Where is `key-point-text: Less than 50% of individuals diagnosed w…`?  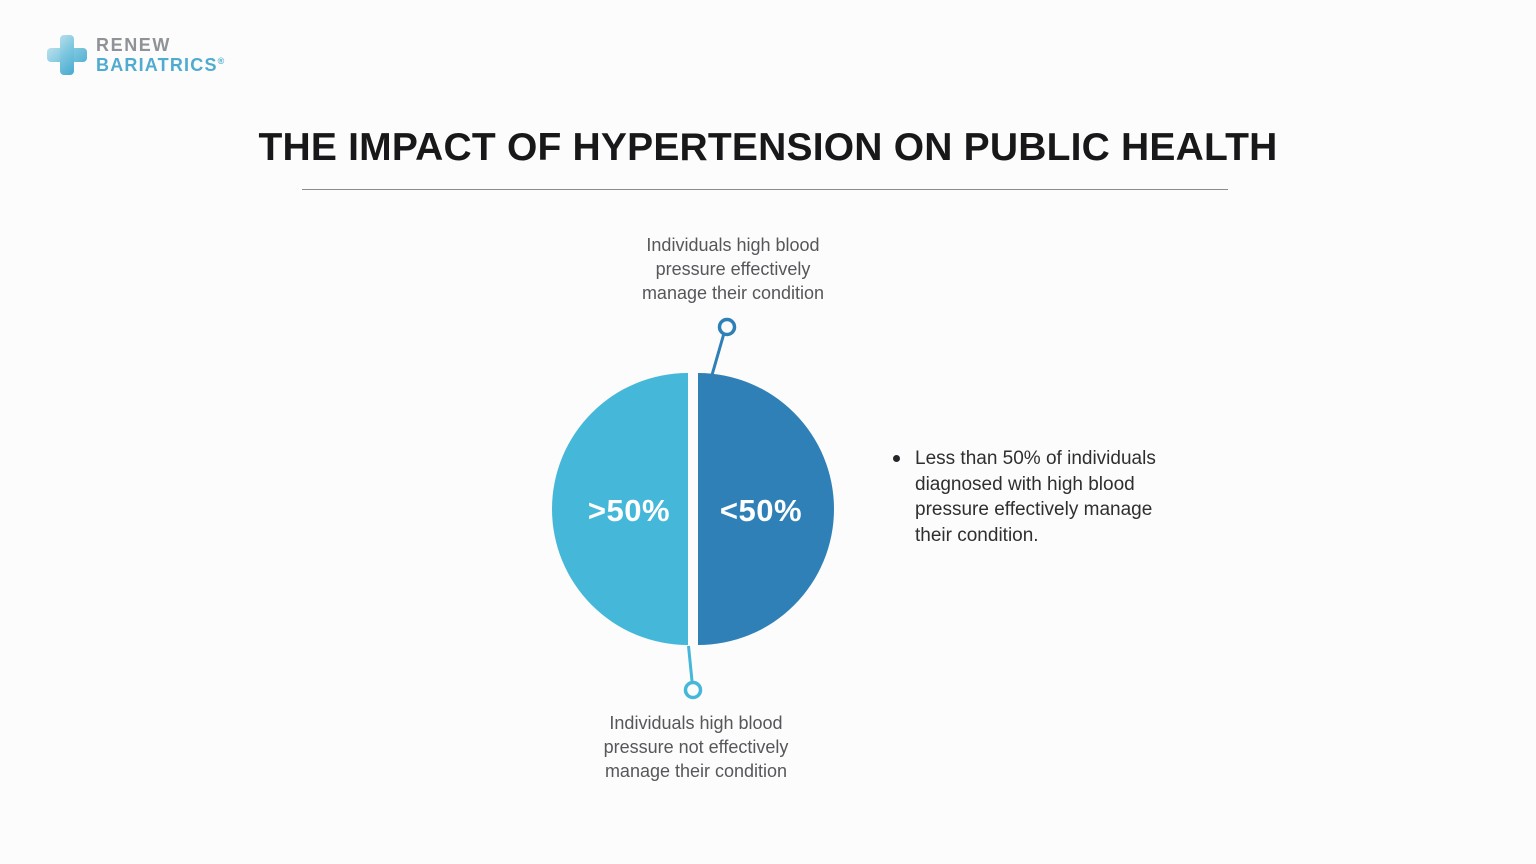 key-point-text: Less than 50% of individuals diagnosed w… is located at coordinates (1035, 497).